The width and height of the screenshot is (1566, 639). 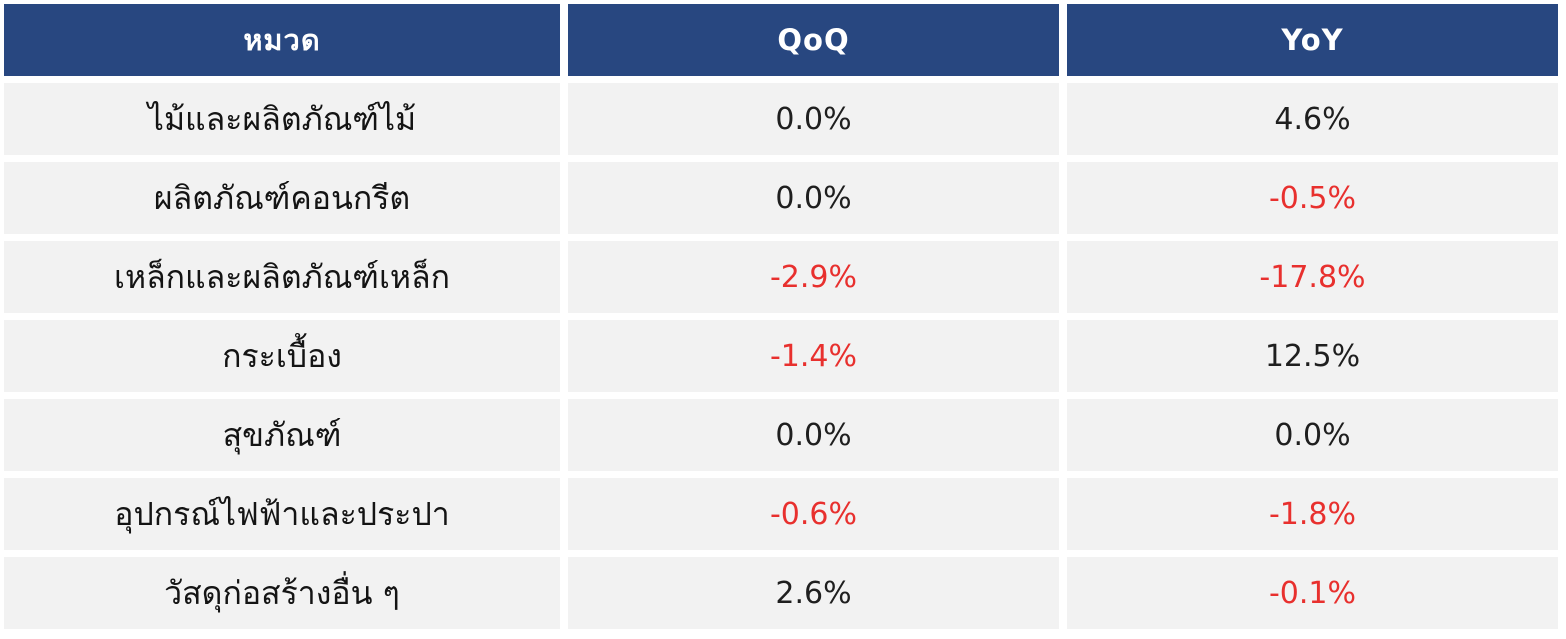 I want to click on row-5-yoy: -1.8%, so click(x=1312, y=514).